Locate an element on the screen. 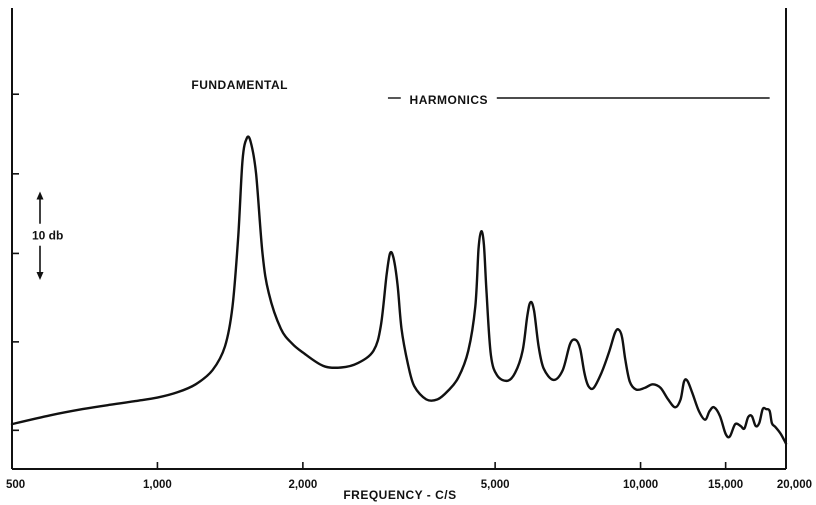 This screenshot has width=816, height=505. scale-bar-label: 10 db is located at coordinates (47, 236).